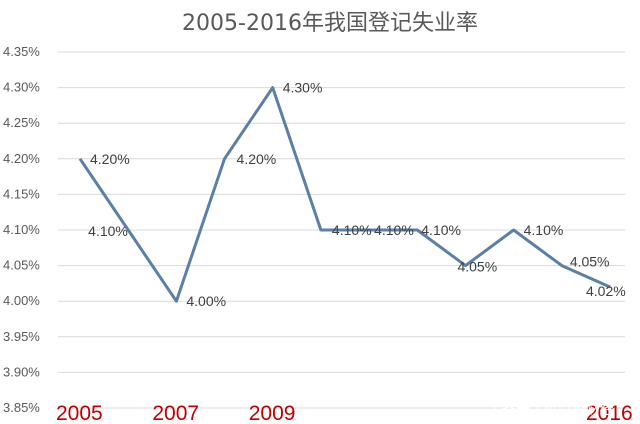 This screenshot has width=640, height=424. Describe the element at coordinates (303, 88) in the screenshot. I see `data-label: 4.30%` at that location.